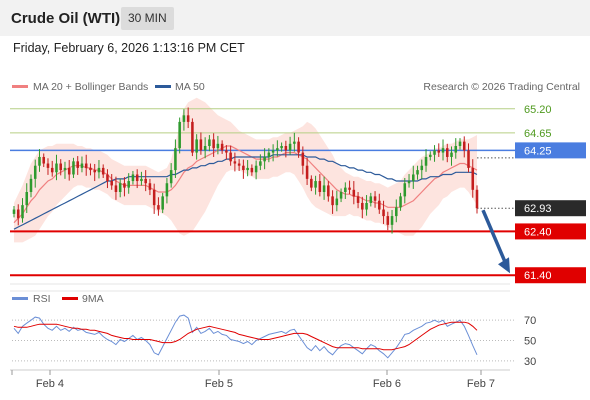 This screenshot has width=590, height=400. I want to click on ma50-line, so click(245, 192).